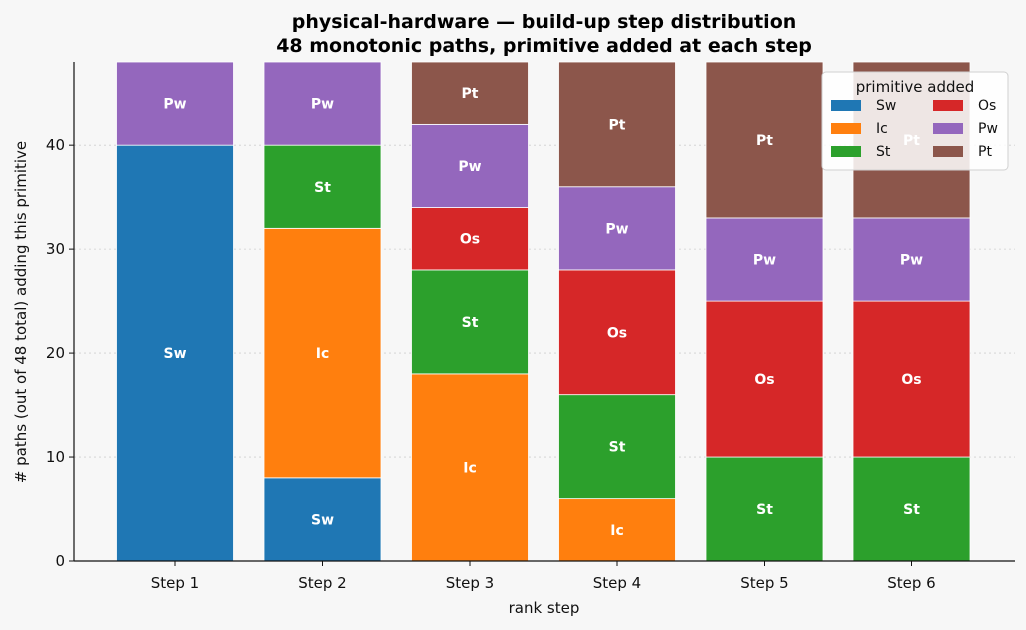 Image resolution: width=1026 pixels, height=630 pixels. I want to click on legend-label: Pw, so click(988, 129).